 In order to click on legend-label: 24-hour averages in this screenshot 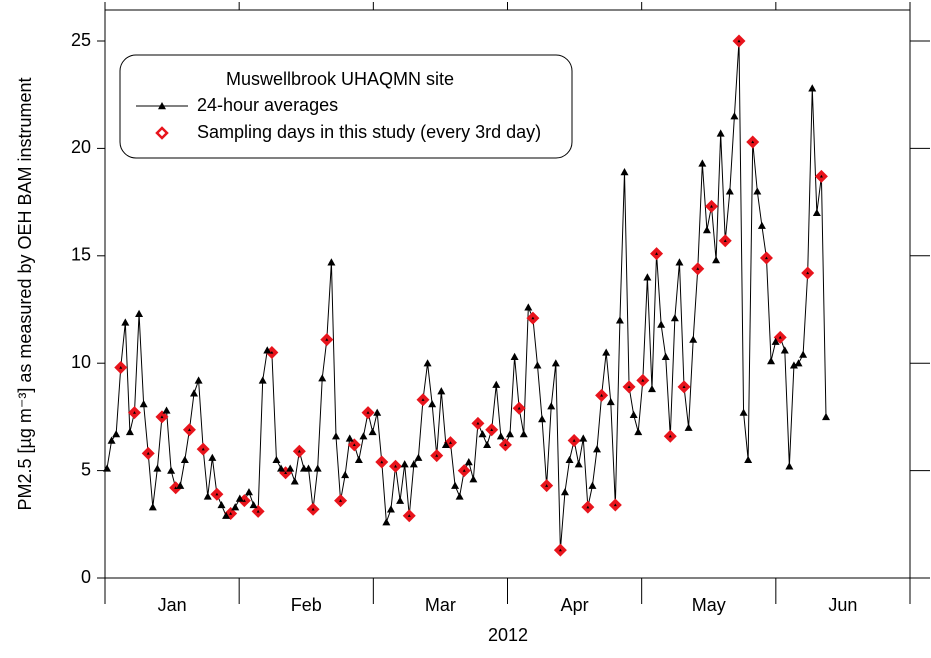, I will do `click(267, 105)`.